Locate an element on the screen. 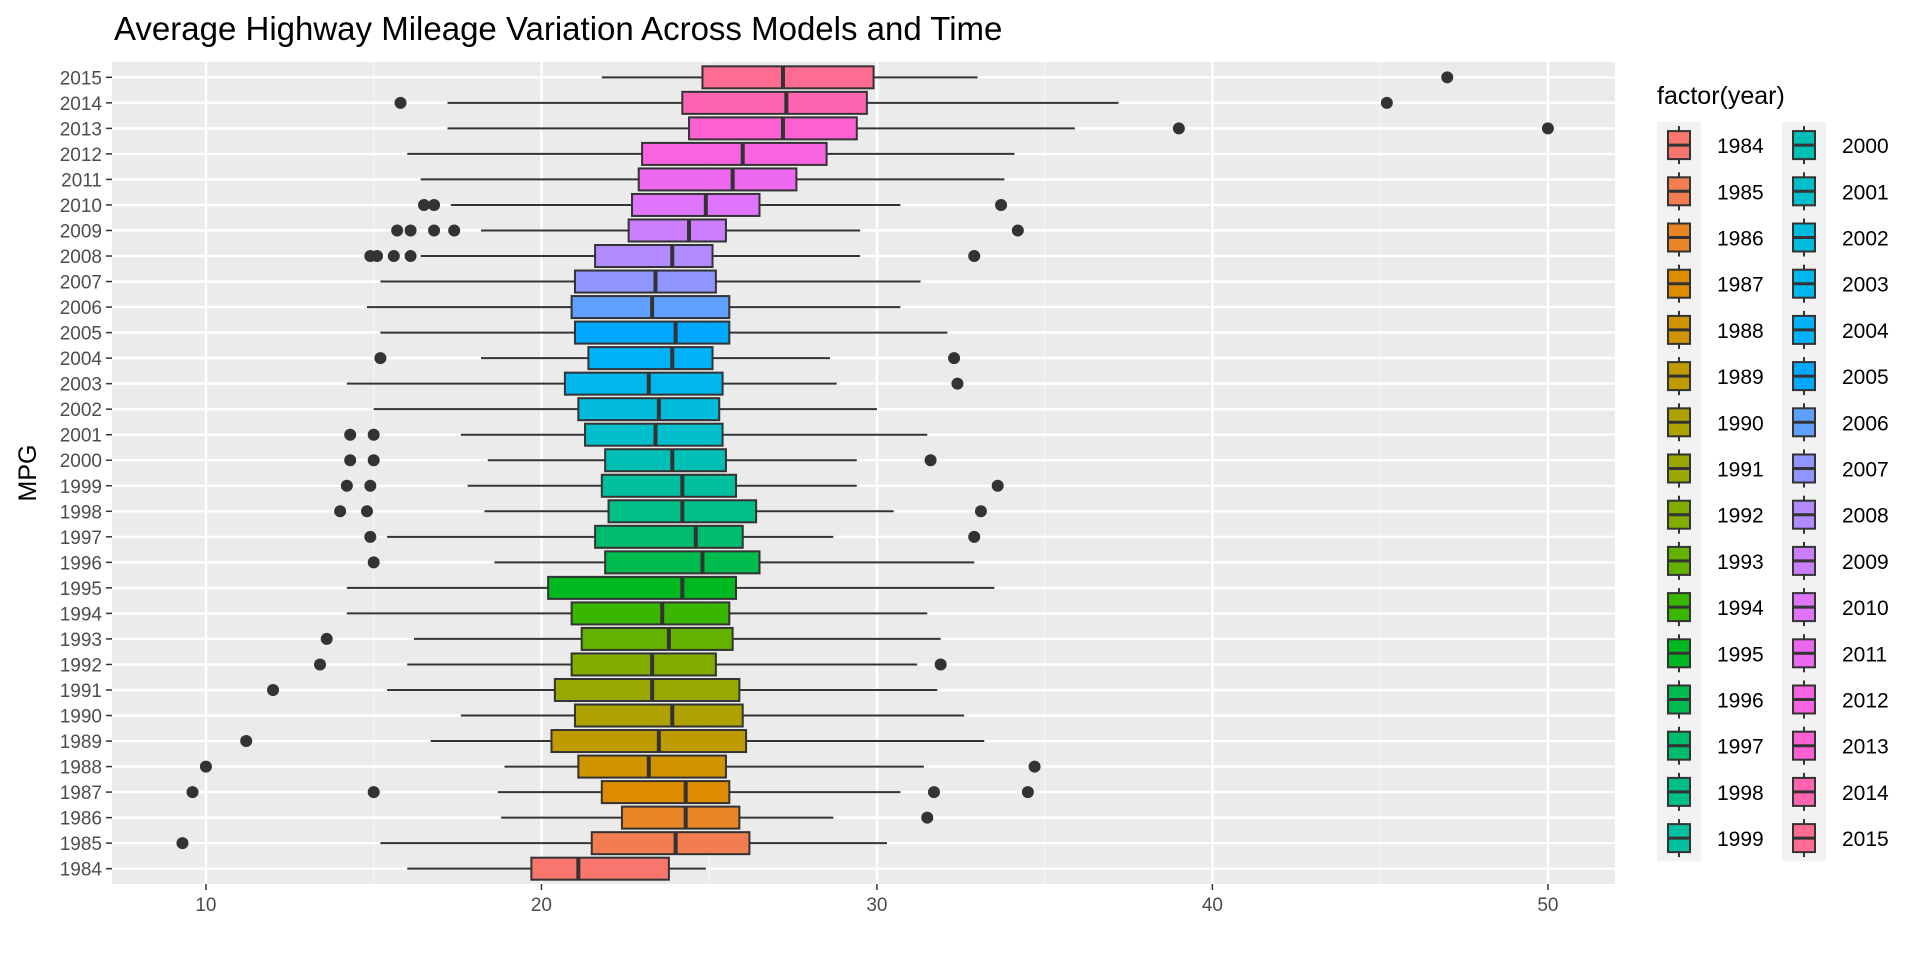  legend-item-1987: 1987 is located at coordinates (1715, 283).